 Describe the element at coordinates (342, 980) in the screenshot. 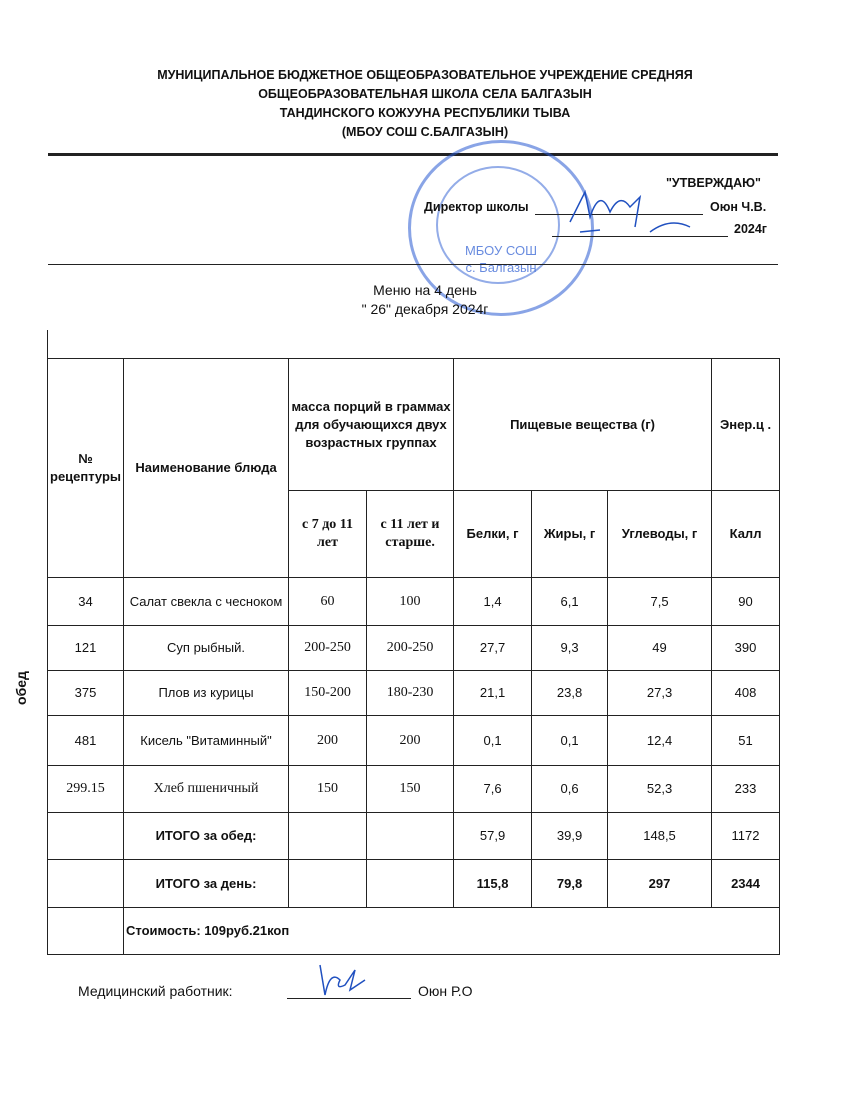

I see `medic-signature` at that location.